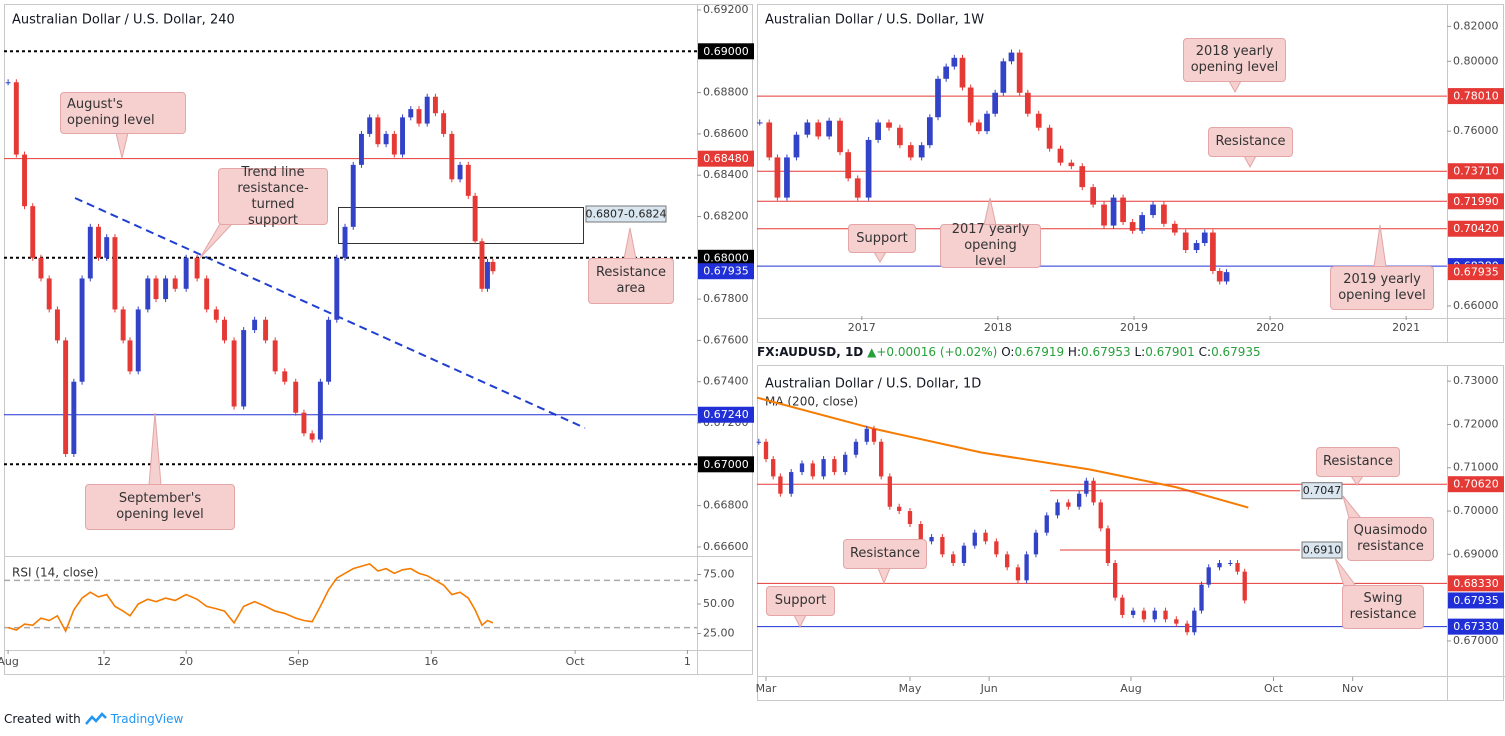 This screenshot has height=736, width=1505. I want to click on y-tick-label: 0.67600, so click(726, 339).